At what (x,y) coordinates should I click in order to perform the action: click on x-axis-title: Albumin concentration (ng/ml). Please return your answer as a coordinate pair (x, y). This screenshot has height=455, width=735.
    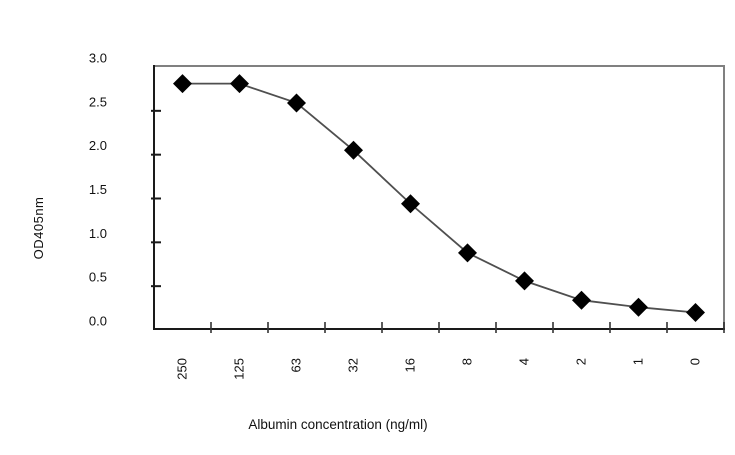
    Looking at the image, I should click on (338, 424).